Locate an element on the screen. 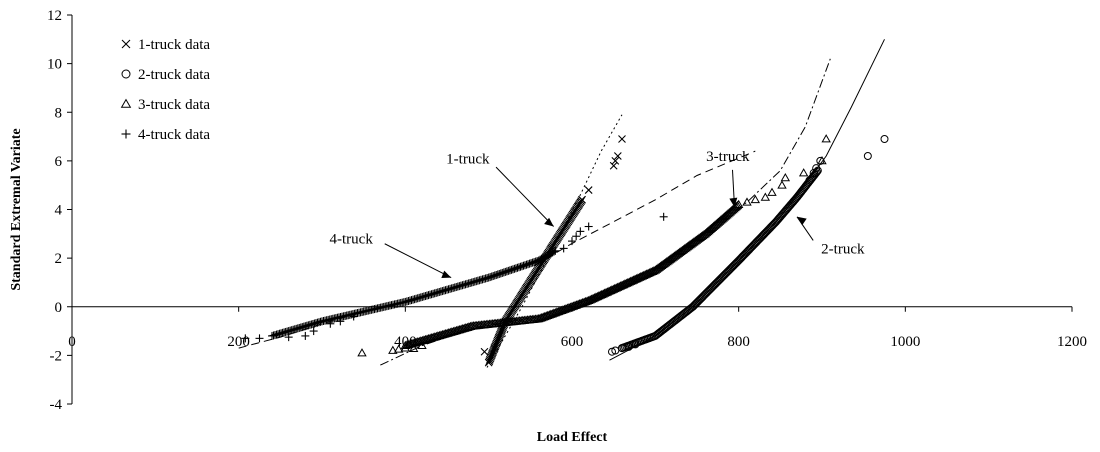 The width and height of the screenshot is (1100, 452). x-tick-label: 1200 is located at coordinates (1072, 342).